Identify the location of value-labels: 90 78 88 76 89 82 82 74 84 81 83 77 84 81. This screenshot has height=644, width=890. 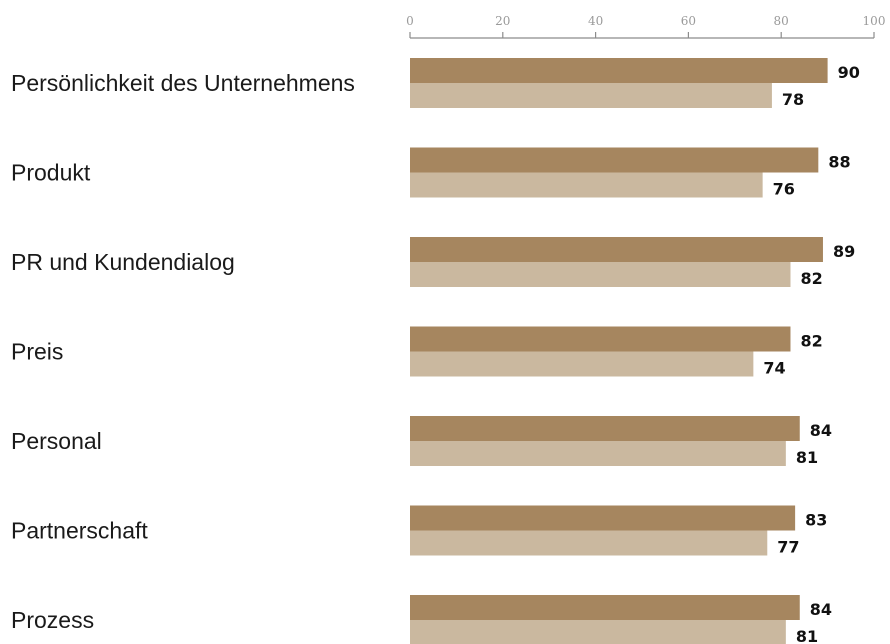
(811, 353).